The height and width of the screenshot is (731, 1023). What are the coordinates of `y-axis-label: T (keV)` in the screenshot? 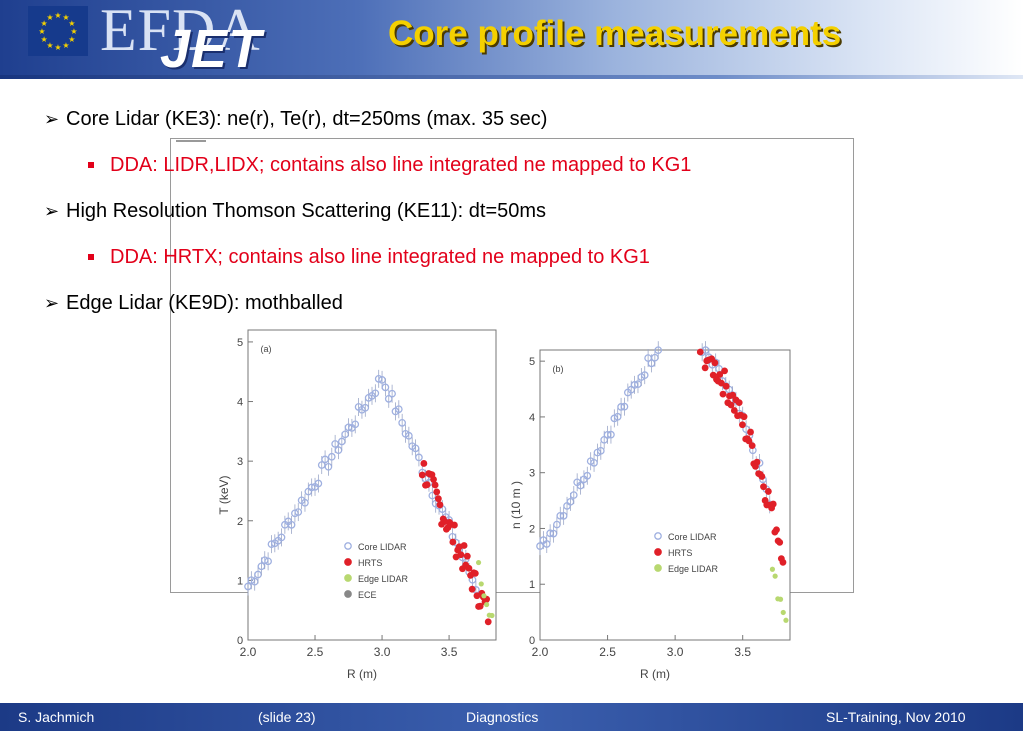 It's located at (224, 494).